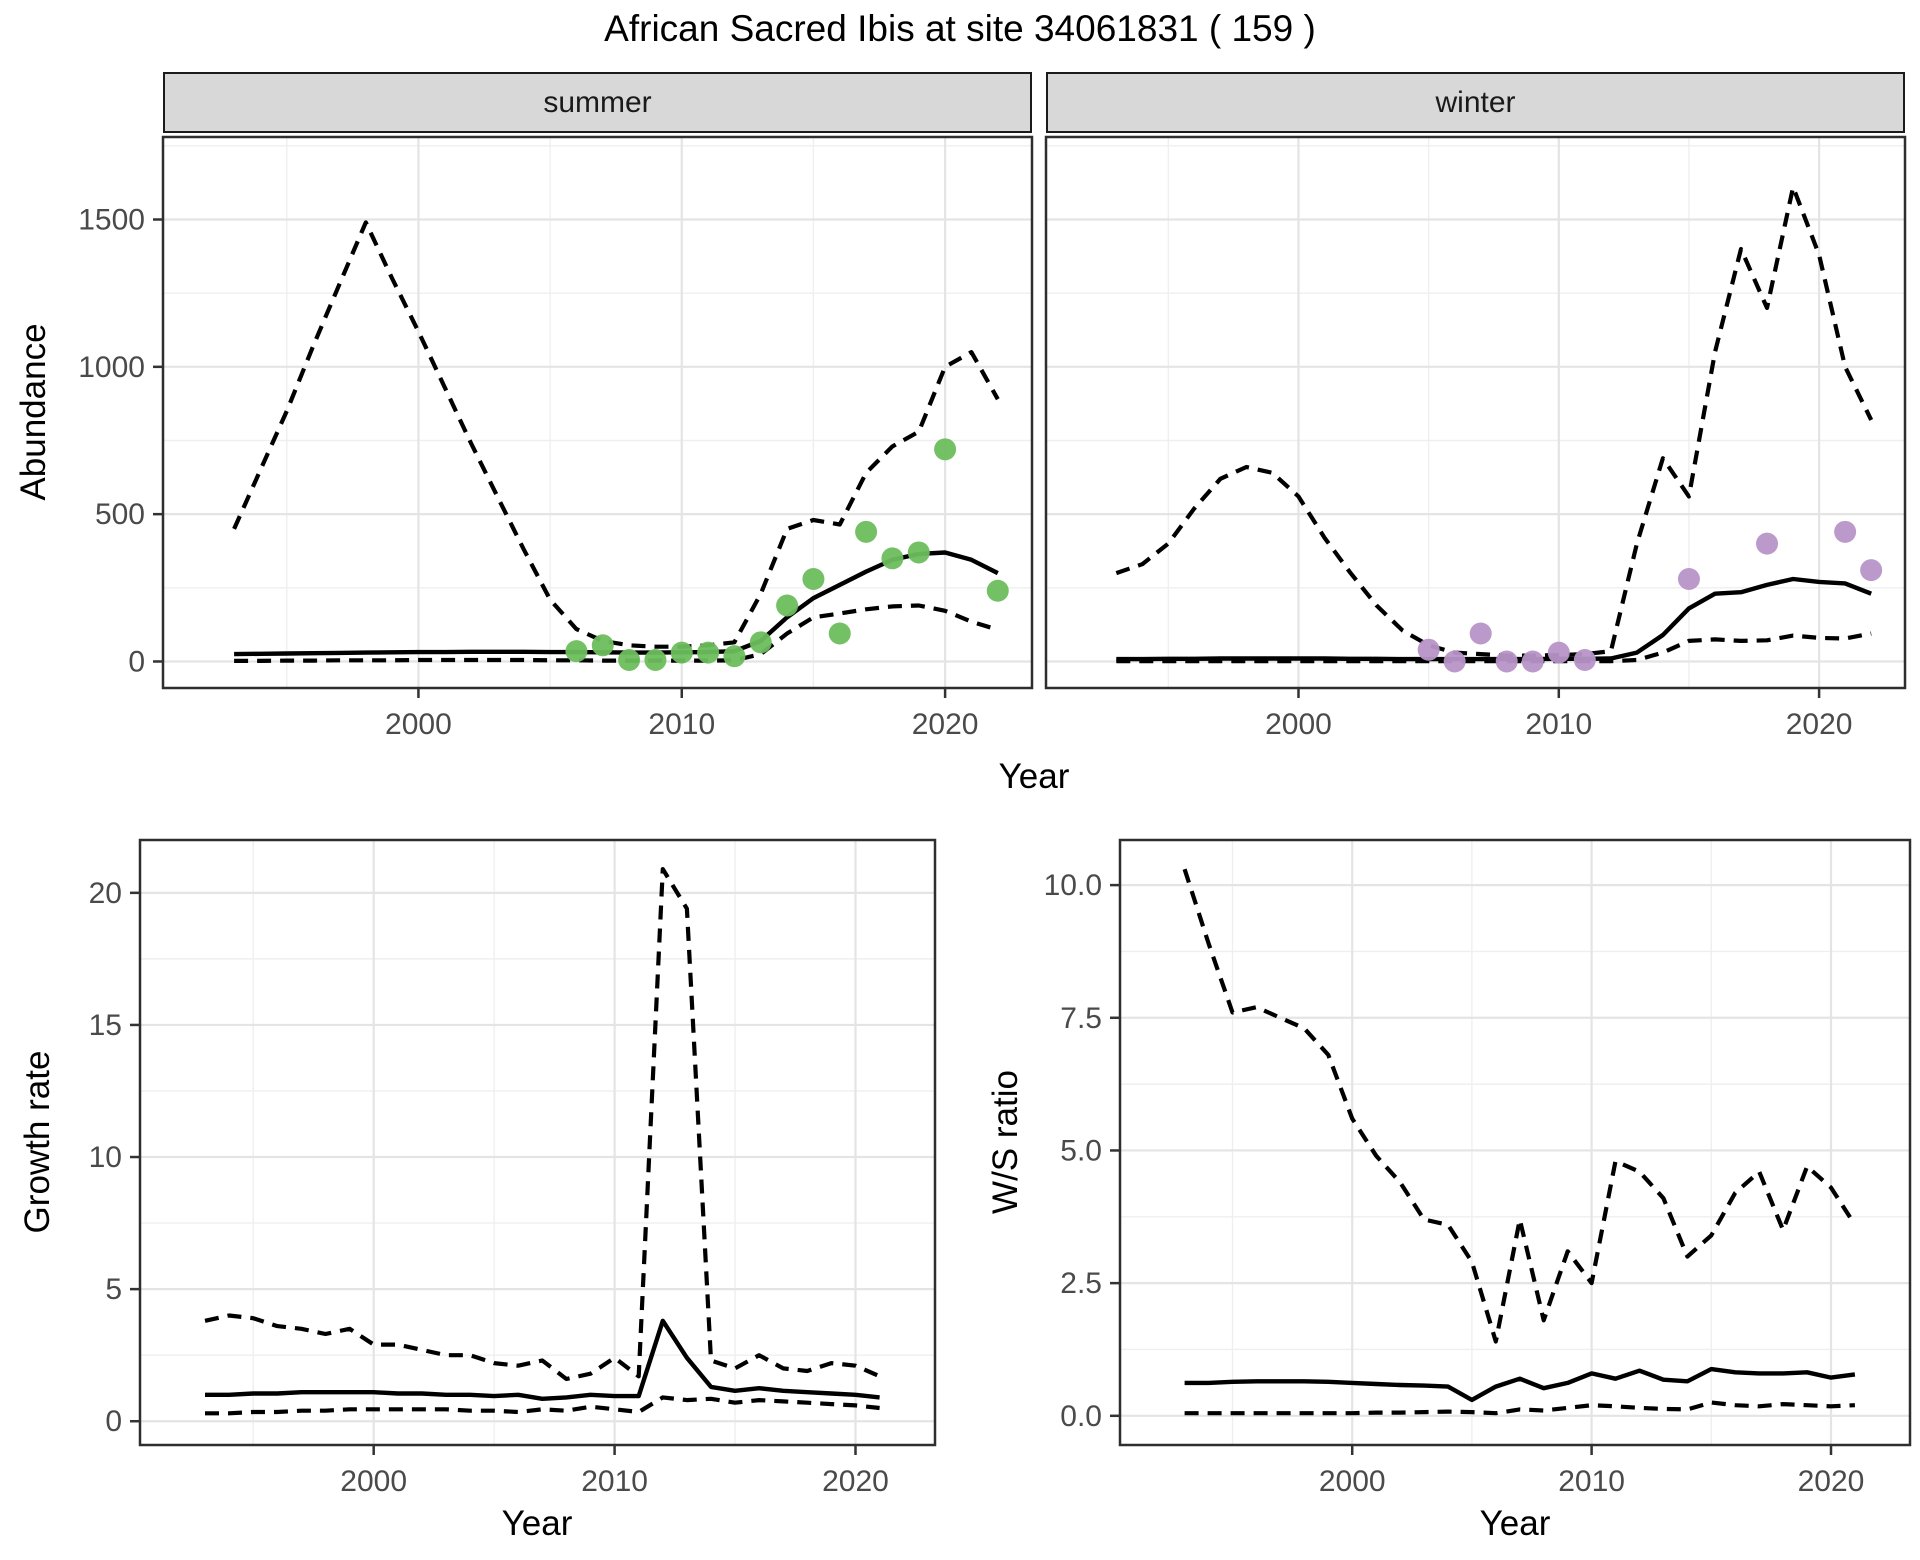 The height and width of the screenshot is (1560, 1920). What do you see at coordinates (616, 633) in the screenshot?
I see `series-lower_ci-abundance-summer` at bounding box center [616, 633].